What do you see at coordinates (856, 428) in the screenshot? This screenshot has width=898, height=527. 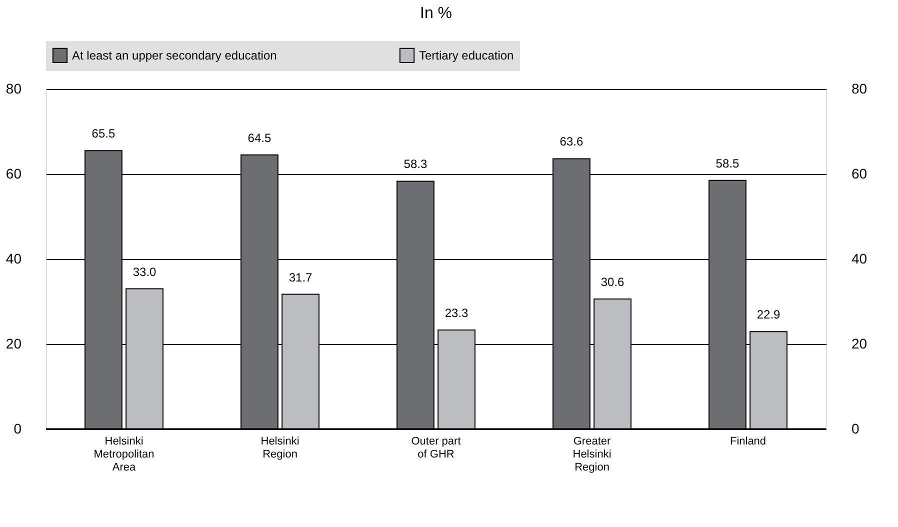 I see `y2-tick-label: 0` at bounding box center [856, 428].